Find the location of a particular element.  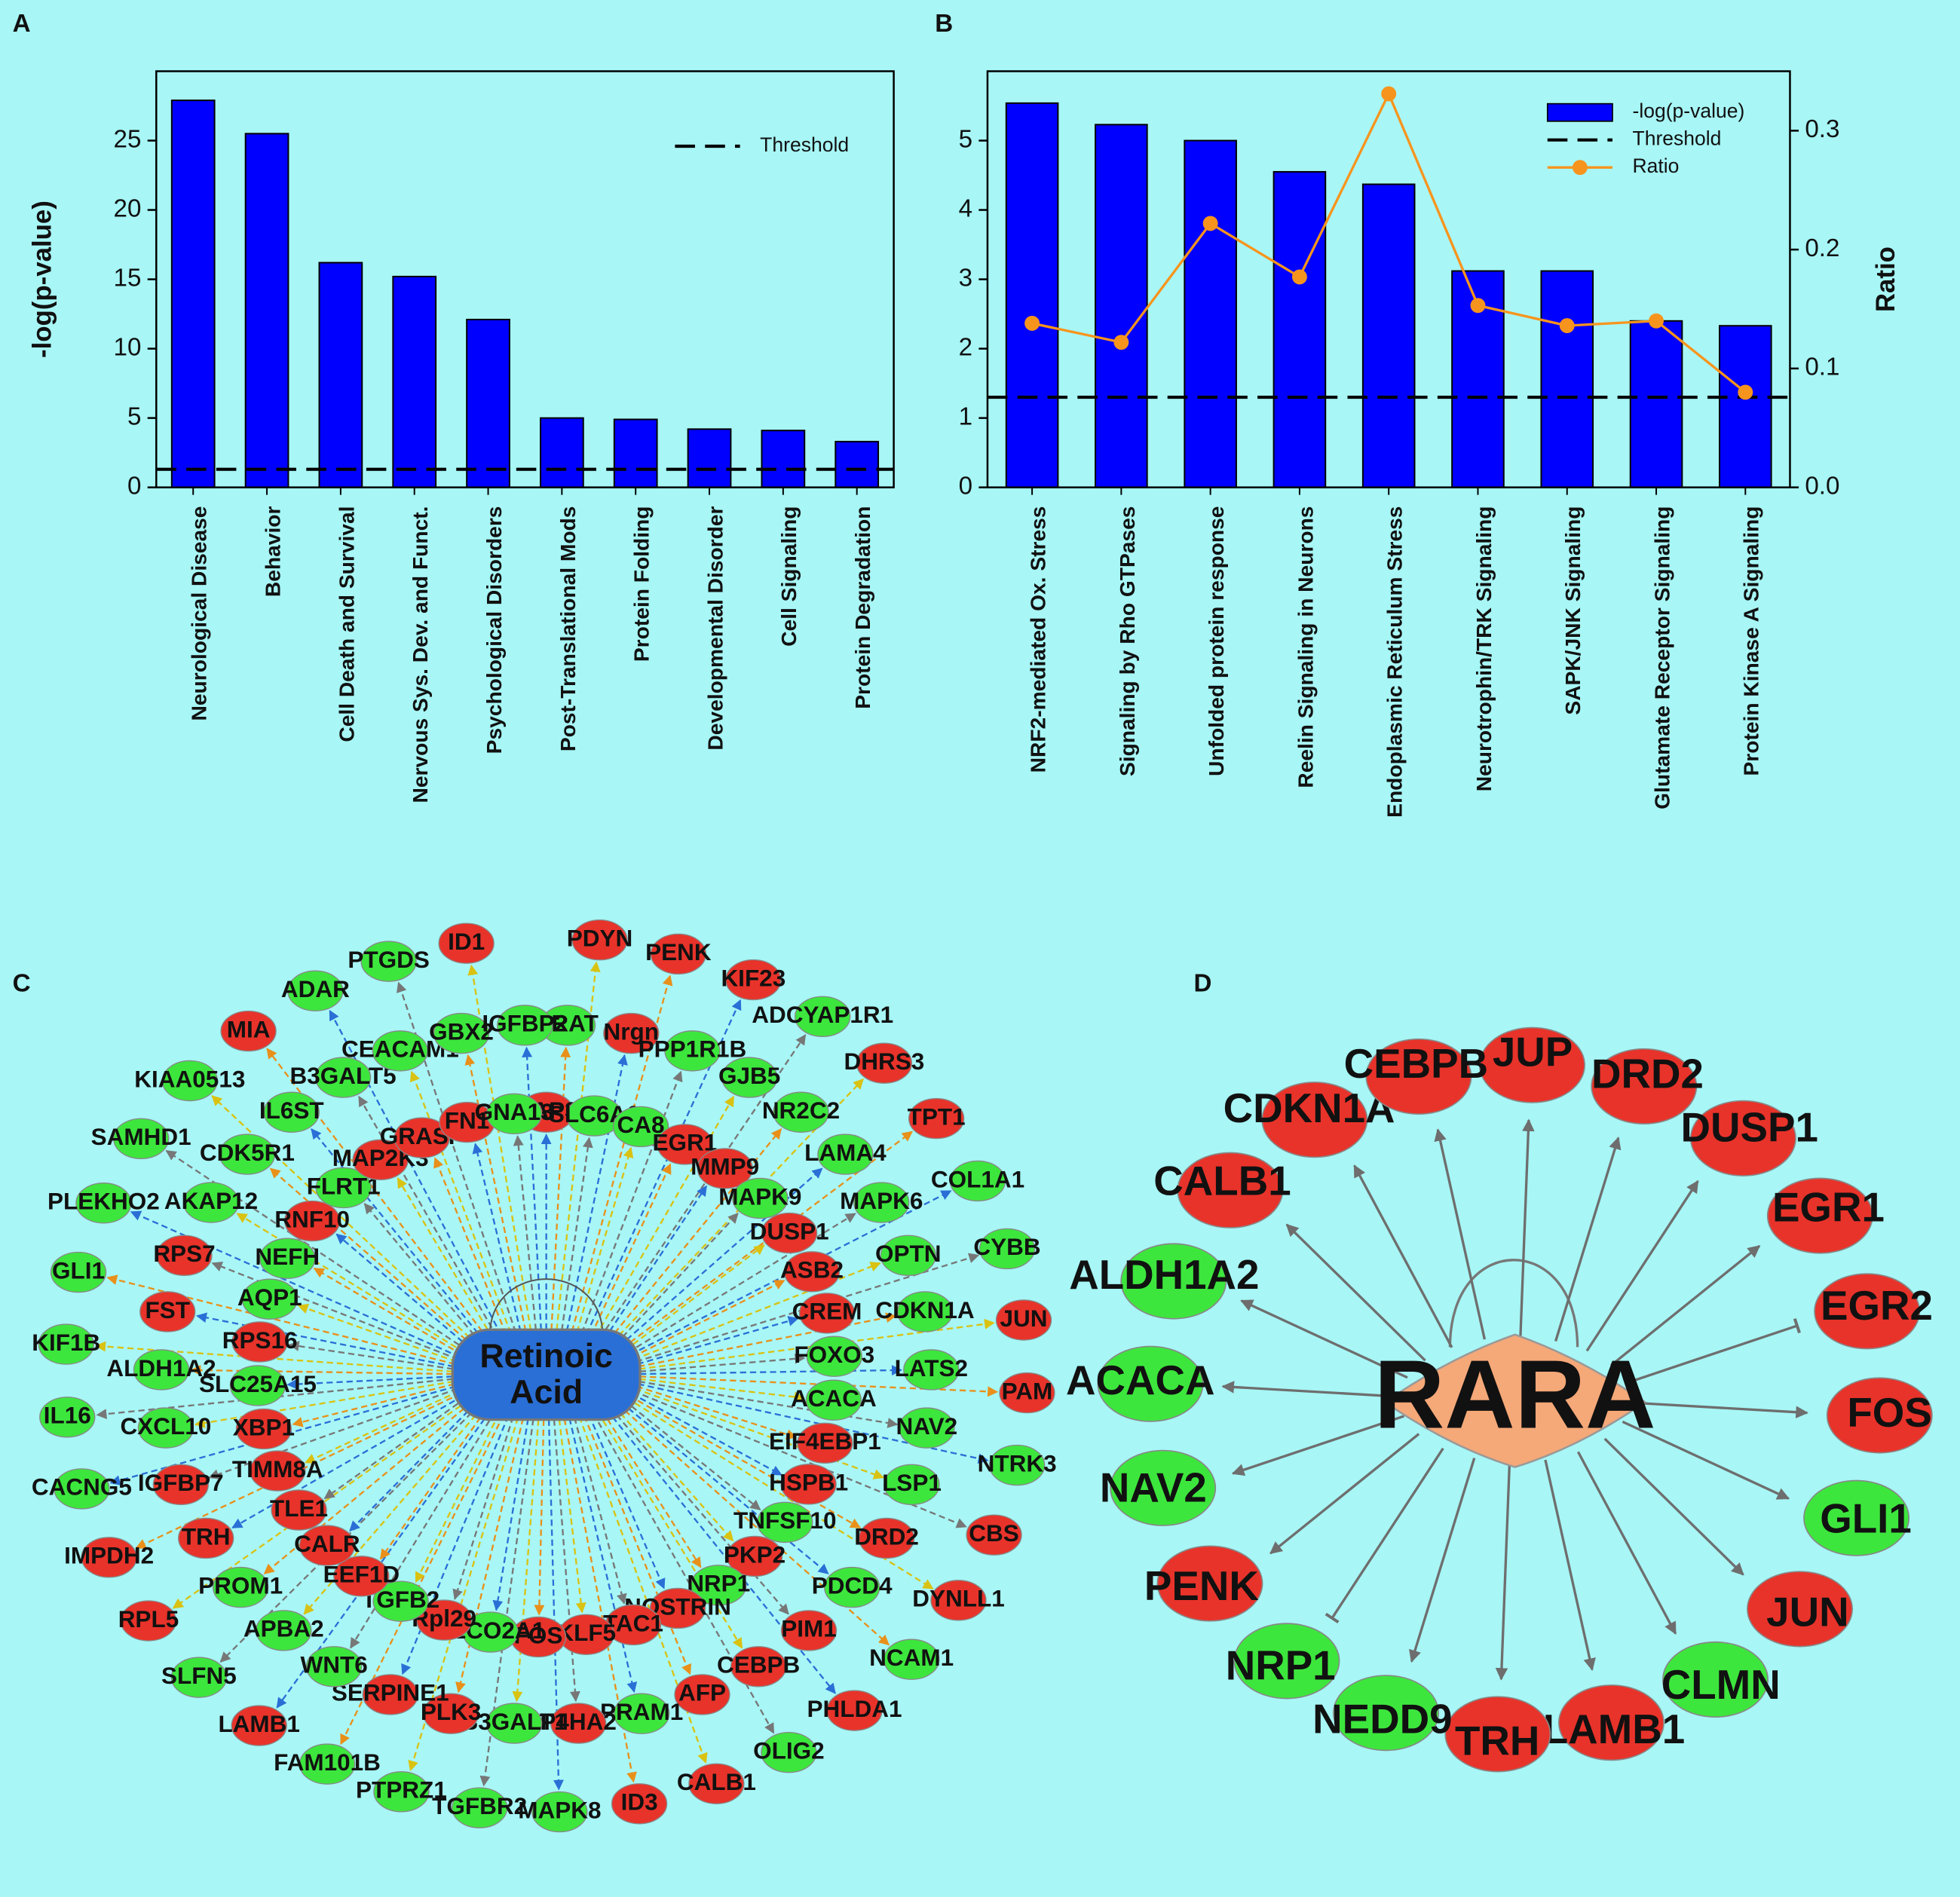

panel-label: A is located at coordinates (22, 24).